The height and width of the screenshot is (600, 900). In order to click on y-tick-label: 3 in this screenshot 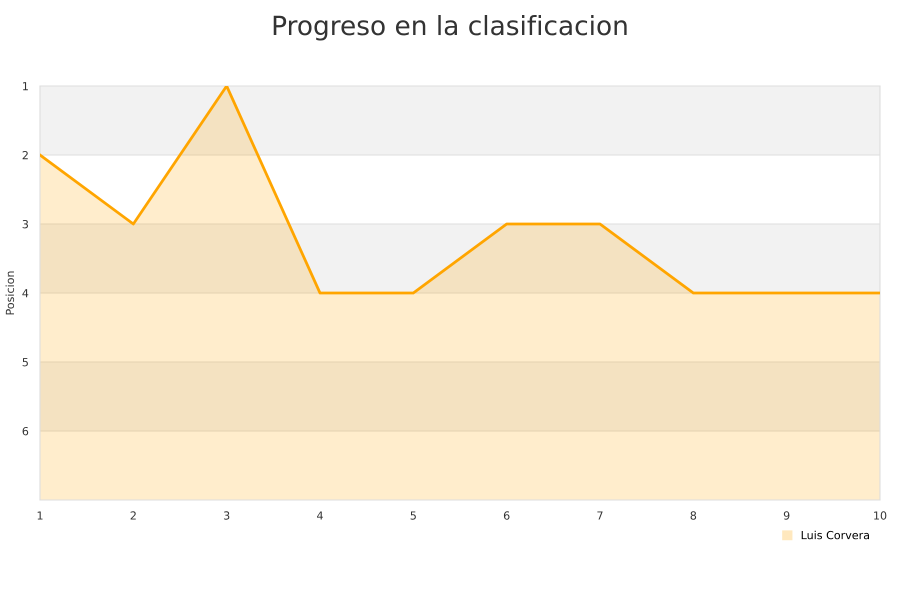, I will do `click(25, 224)`.